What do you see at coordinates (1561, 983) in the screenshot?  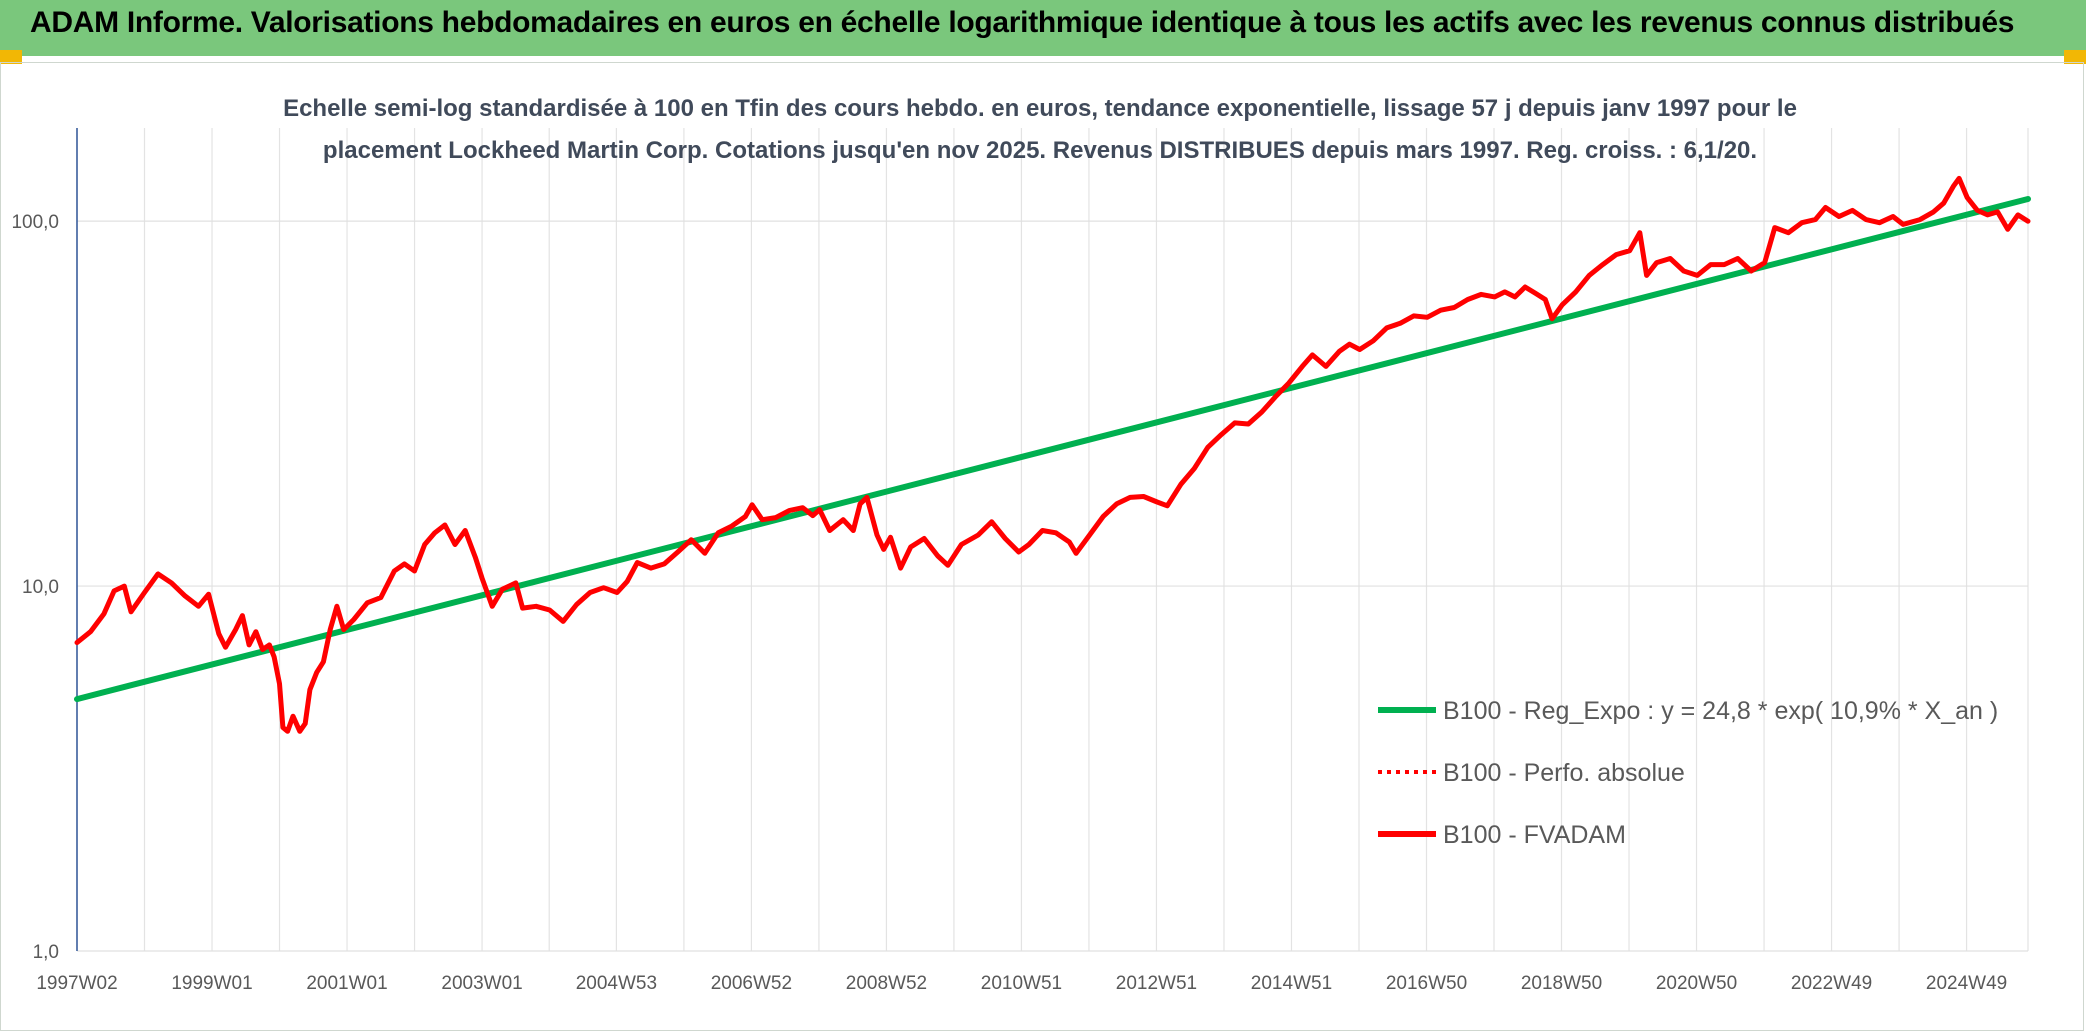 I see `x-tick-label: 2018W50` at bounding box center [1561, 983].